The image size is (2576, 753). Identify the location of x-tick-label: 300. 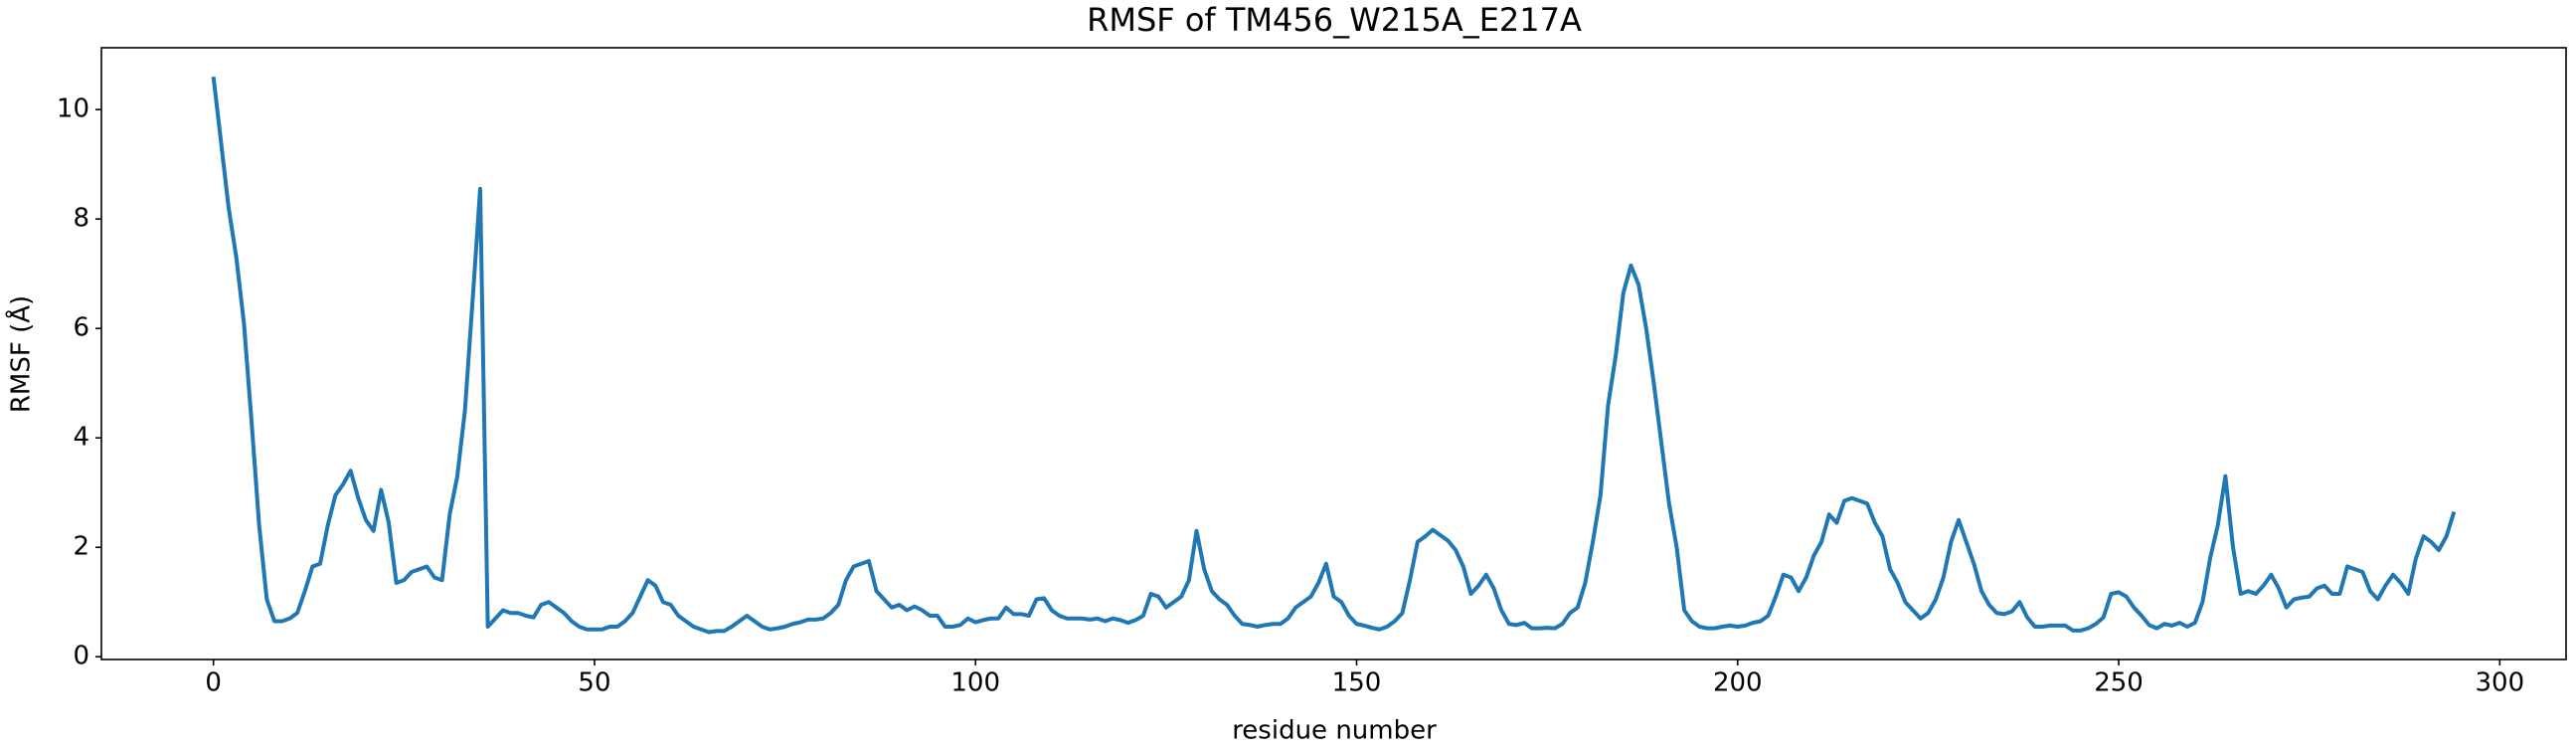
(2499, 683).